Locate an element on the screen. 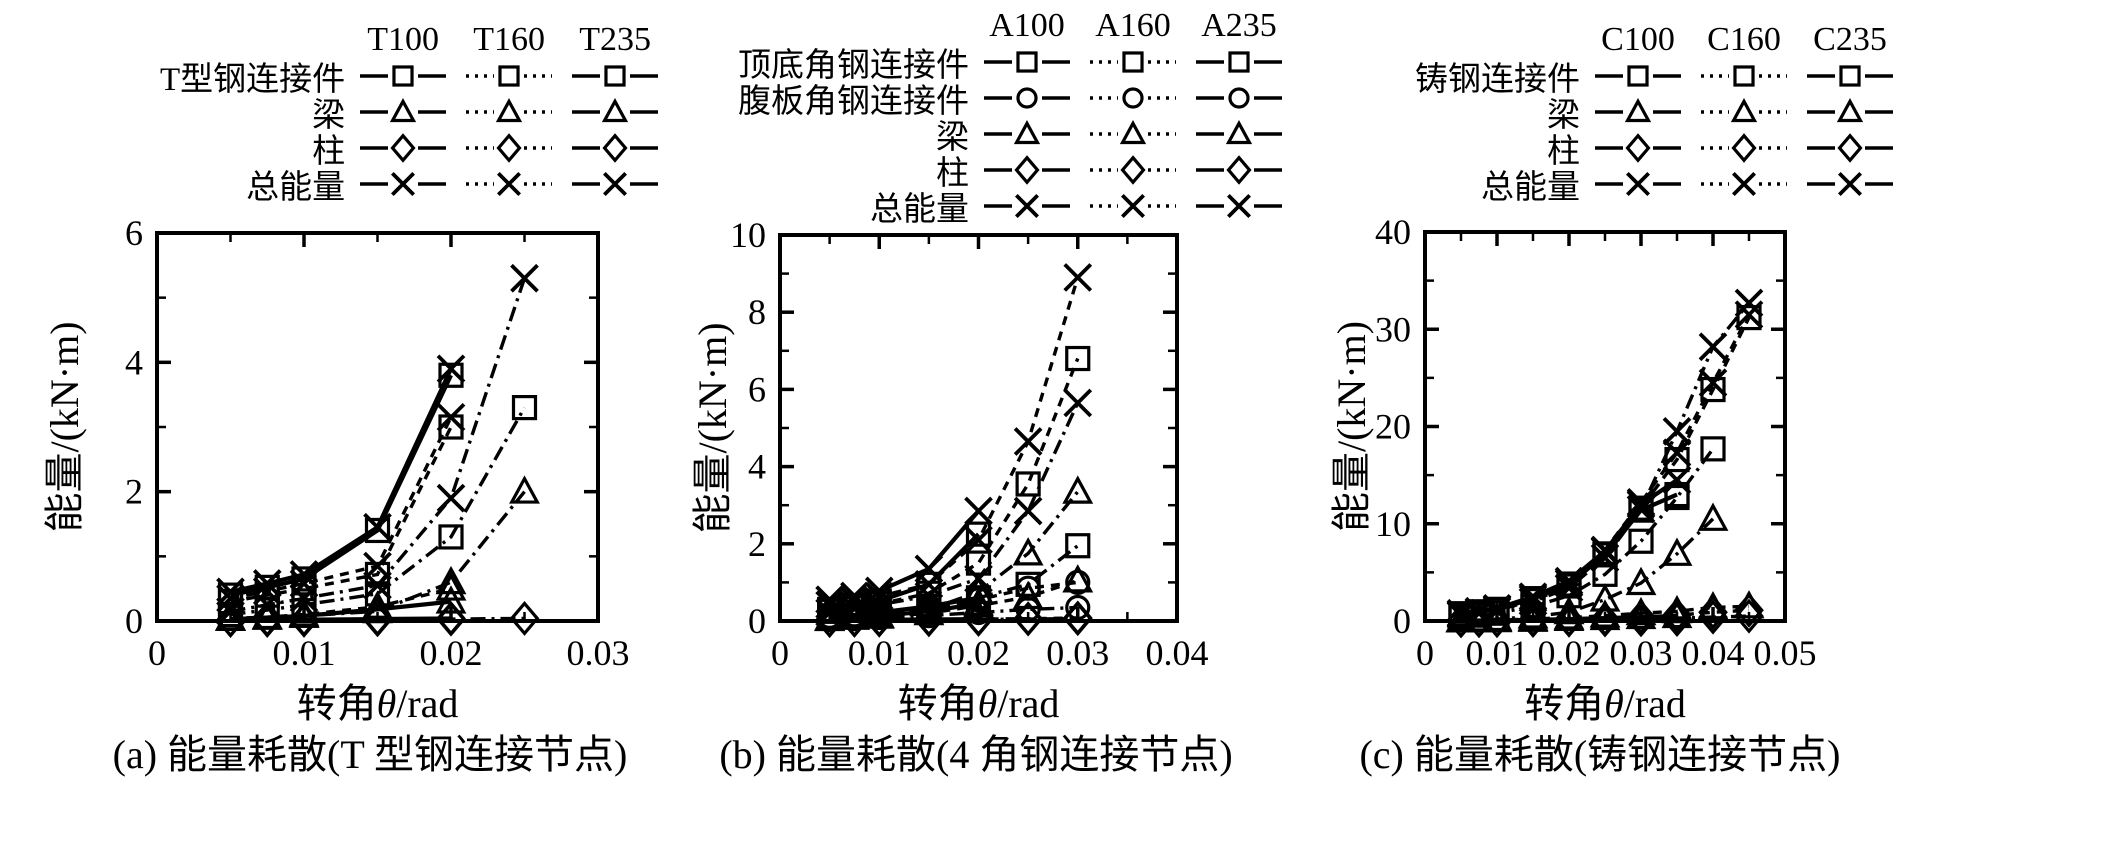 The width and height of the screenshot is (2101, 853). series-group-C235 is located at coordinates (1604, 463).